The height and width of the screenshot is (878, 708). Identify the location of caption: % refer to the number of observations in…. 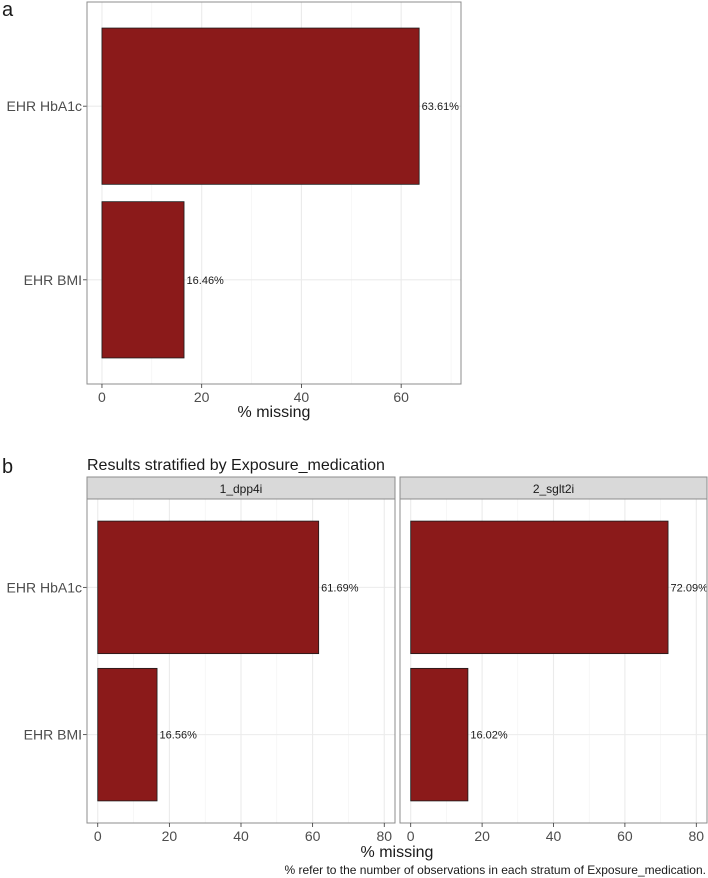
(495, 870).